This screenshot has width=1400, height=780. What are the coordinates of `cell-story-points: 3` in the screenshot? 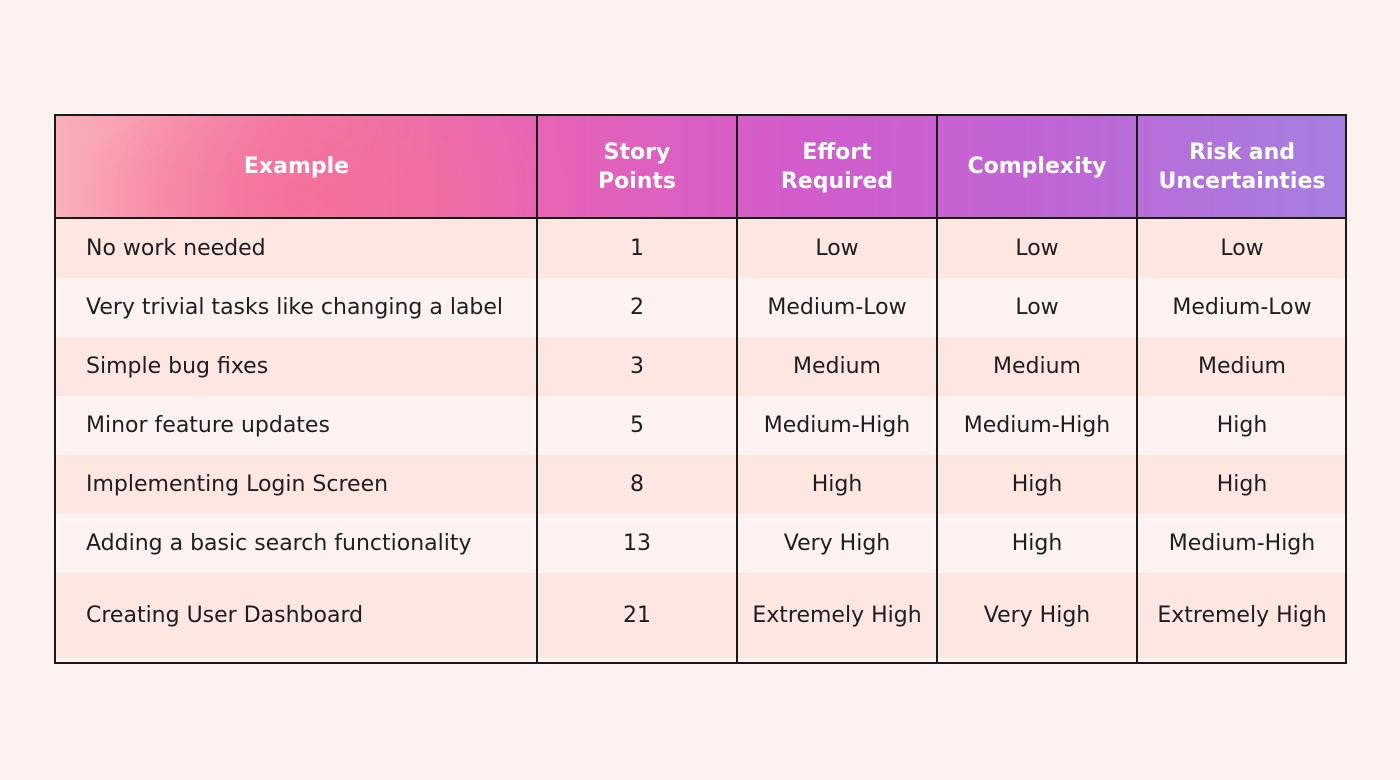 It's located at (637, 366).